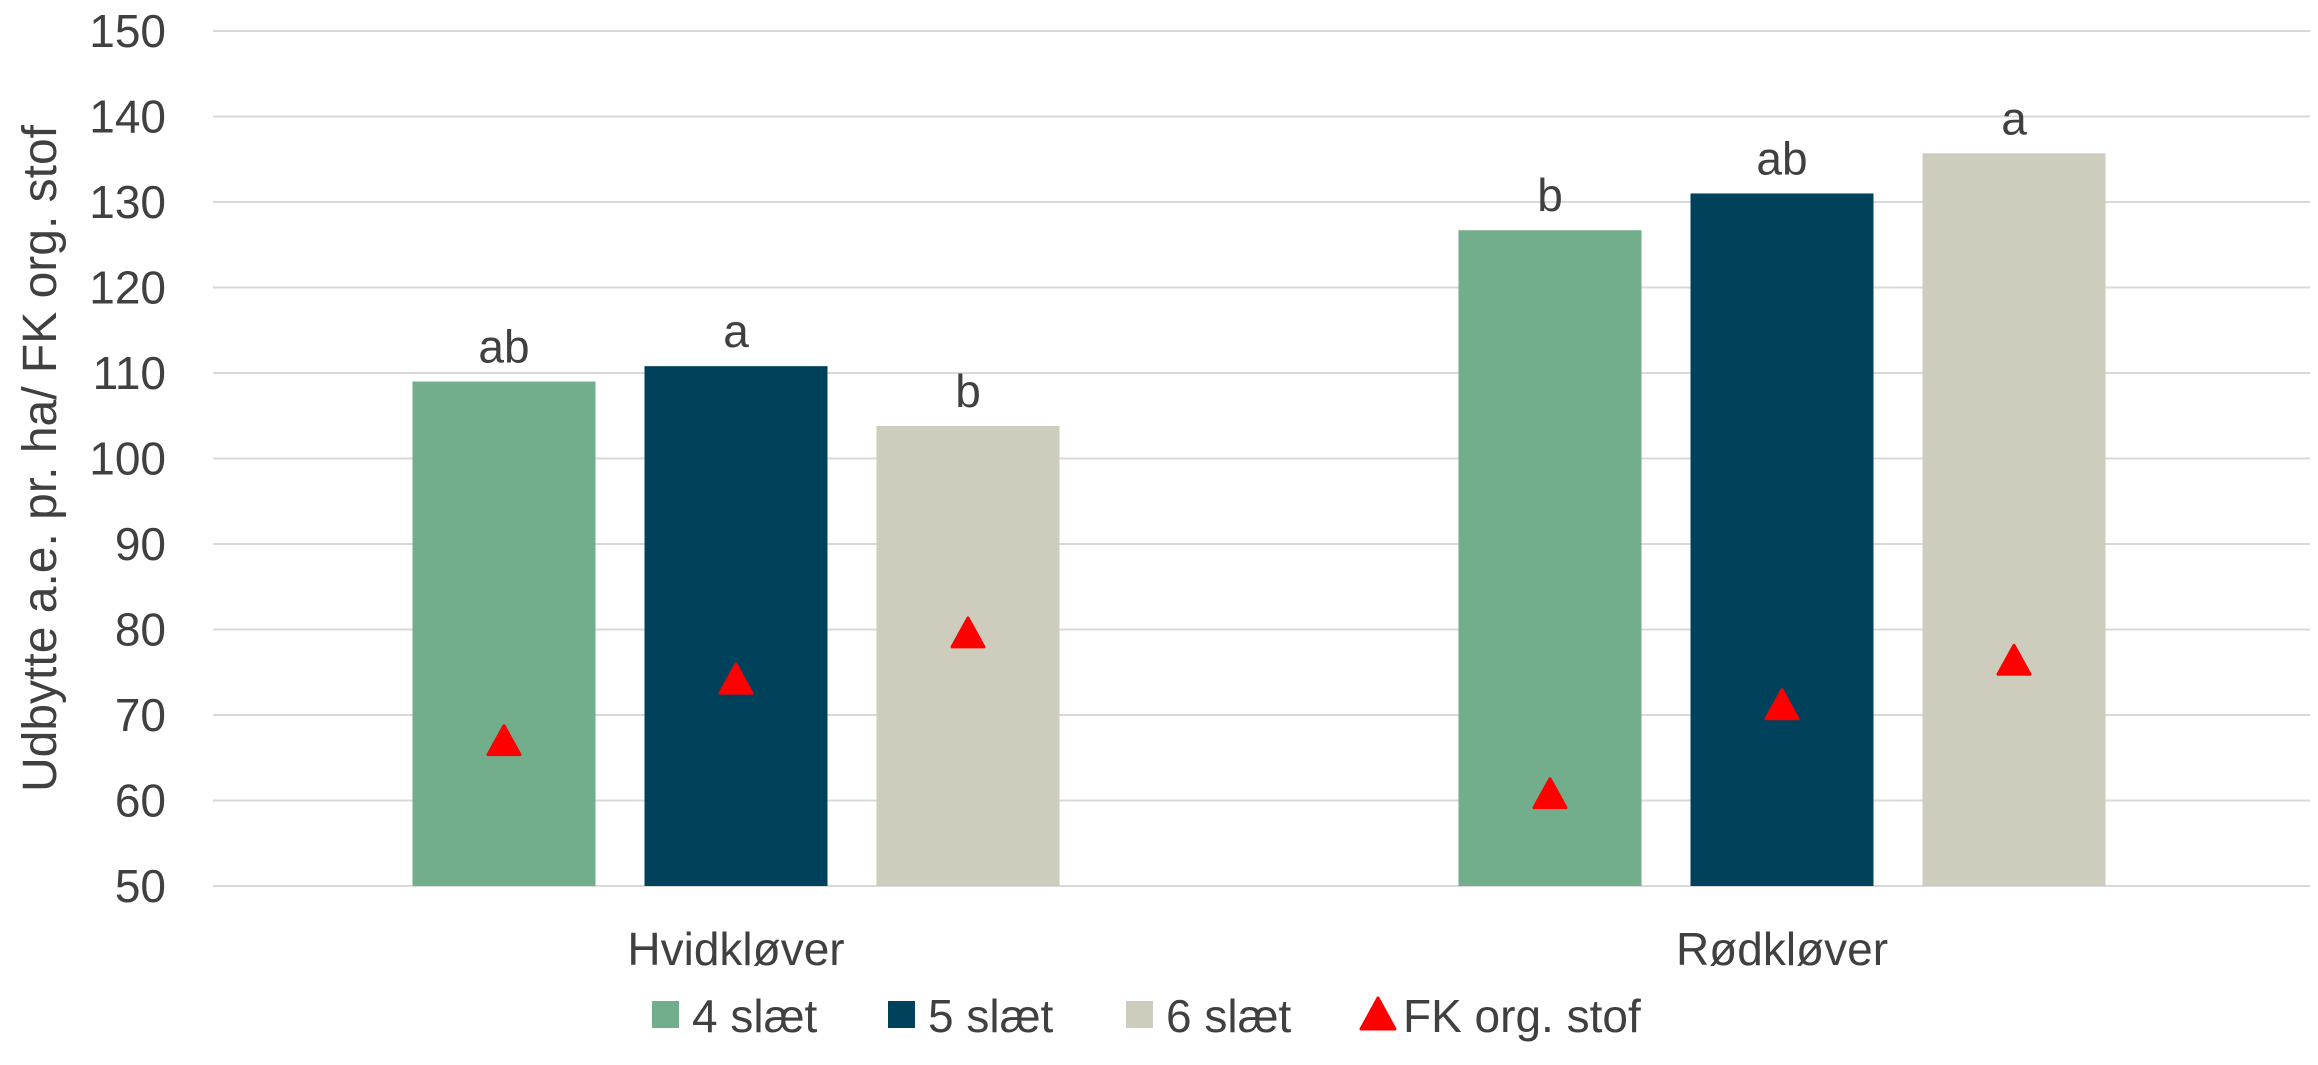  I want to click on legend-marker, so click(1378, 1013).